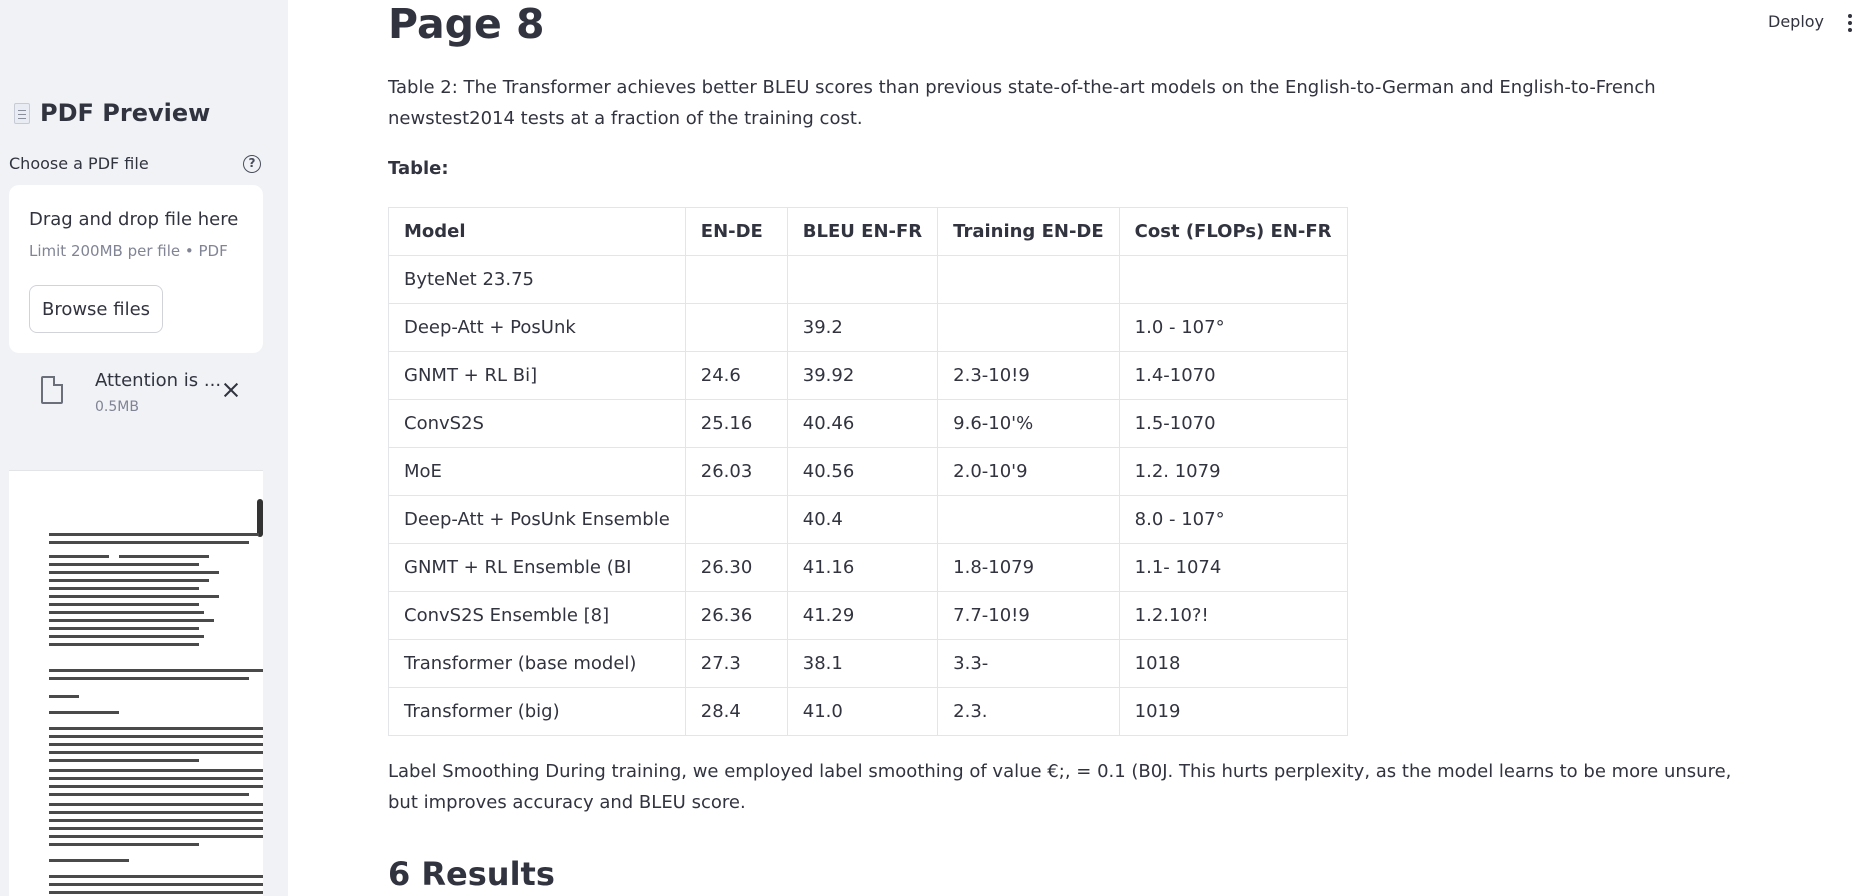 This screenshot has height=896, width=1868. I want to click on deploy-button: Deploy, so click(1796, 21).